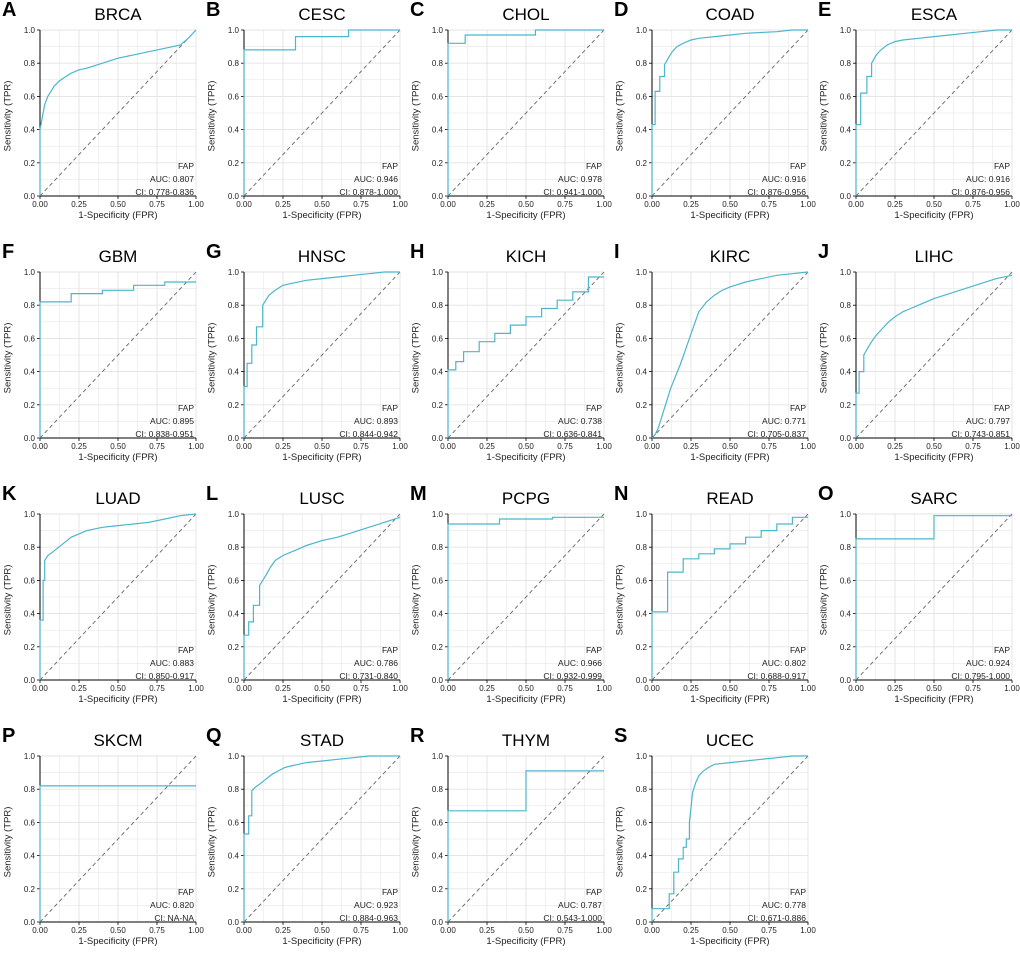 Image resolution: width=1020 pixels, height=966 pixels. What do you see at coordinates (526, 740) in the screenshot?
I see `panel-title: THYM` at bounding box center [526, 740].